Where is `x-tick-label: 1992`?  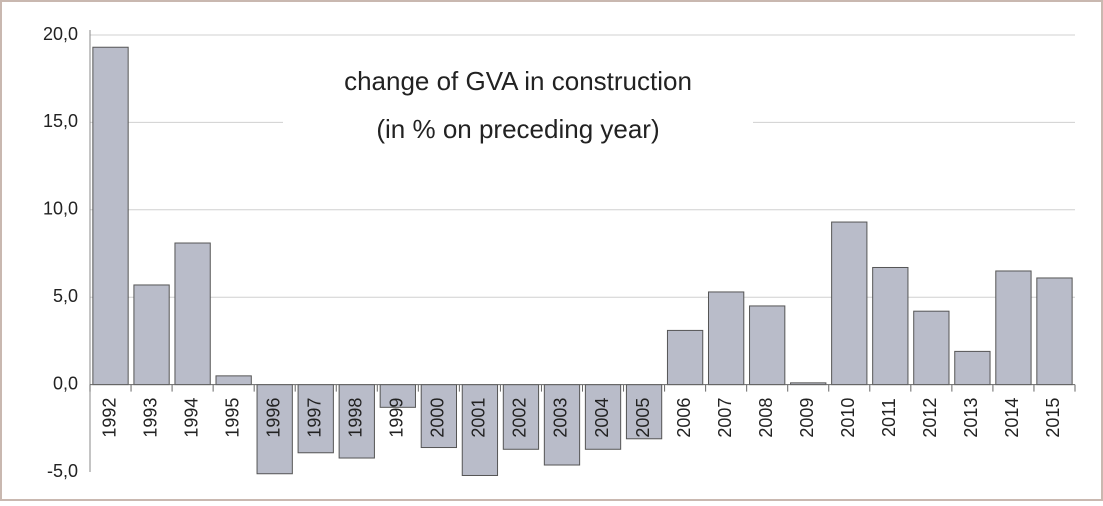
x-tick-label: 1992 is located at coordinates (109, 418).